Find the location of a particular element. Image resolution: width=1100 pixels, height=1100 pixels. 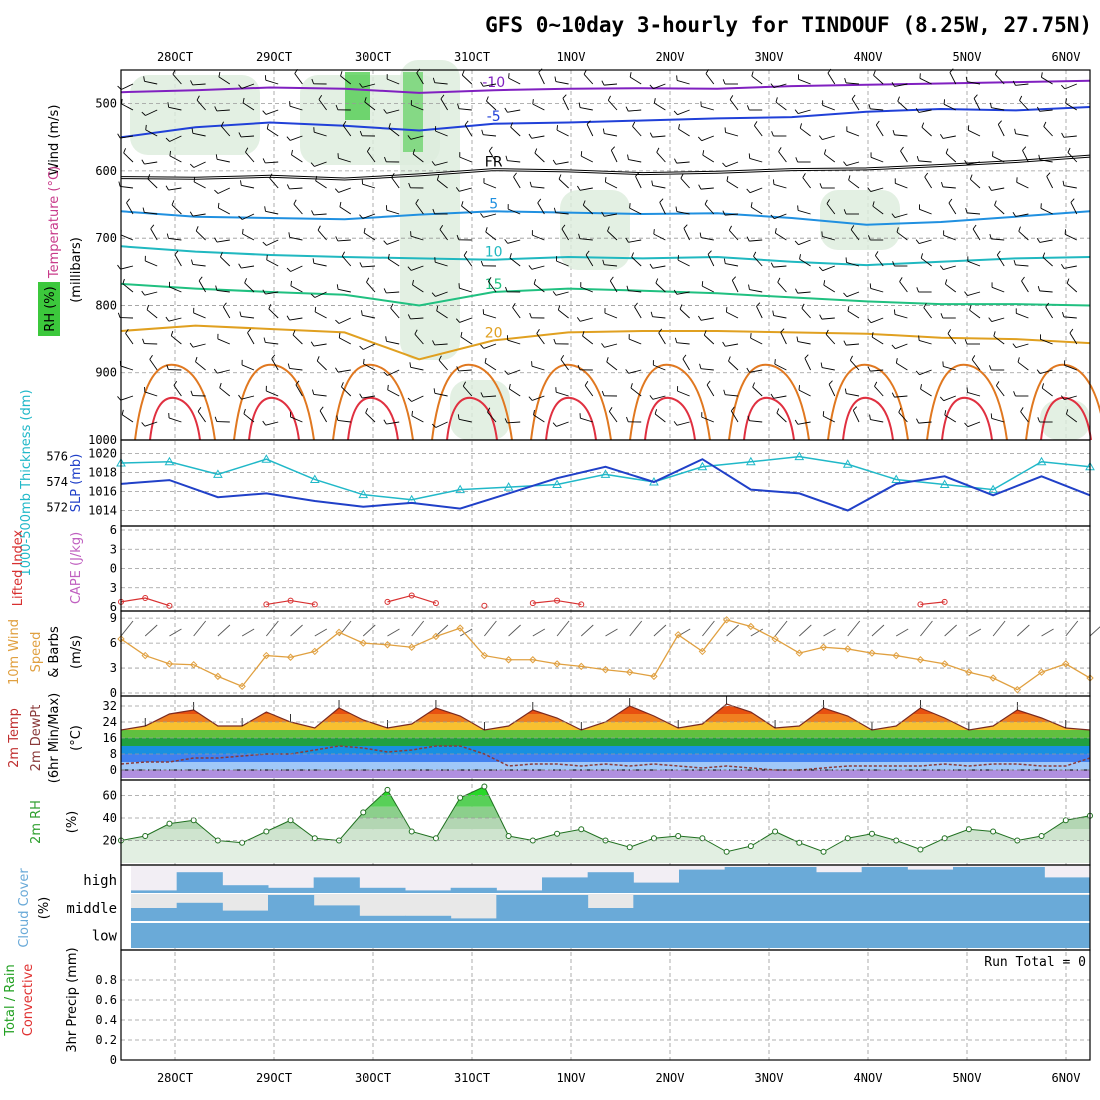

x-tick-label-top: 1NOV is located at coordinates (571, 57).